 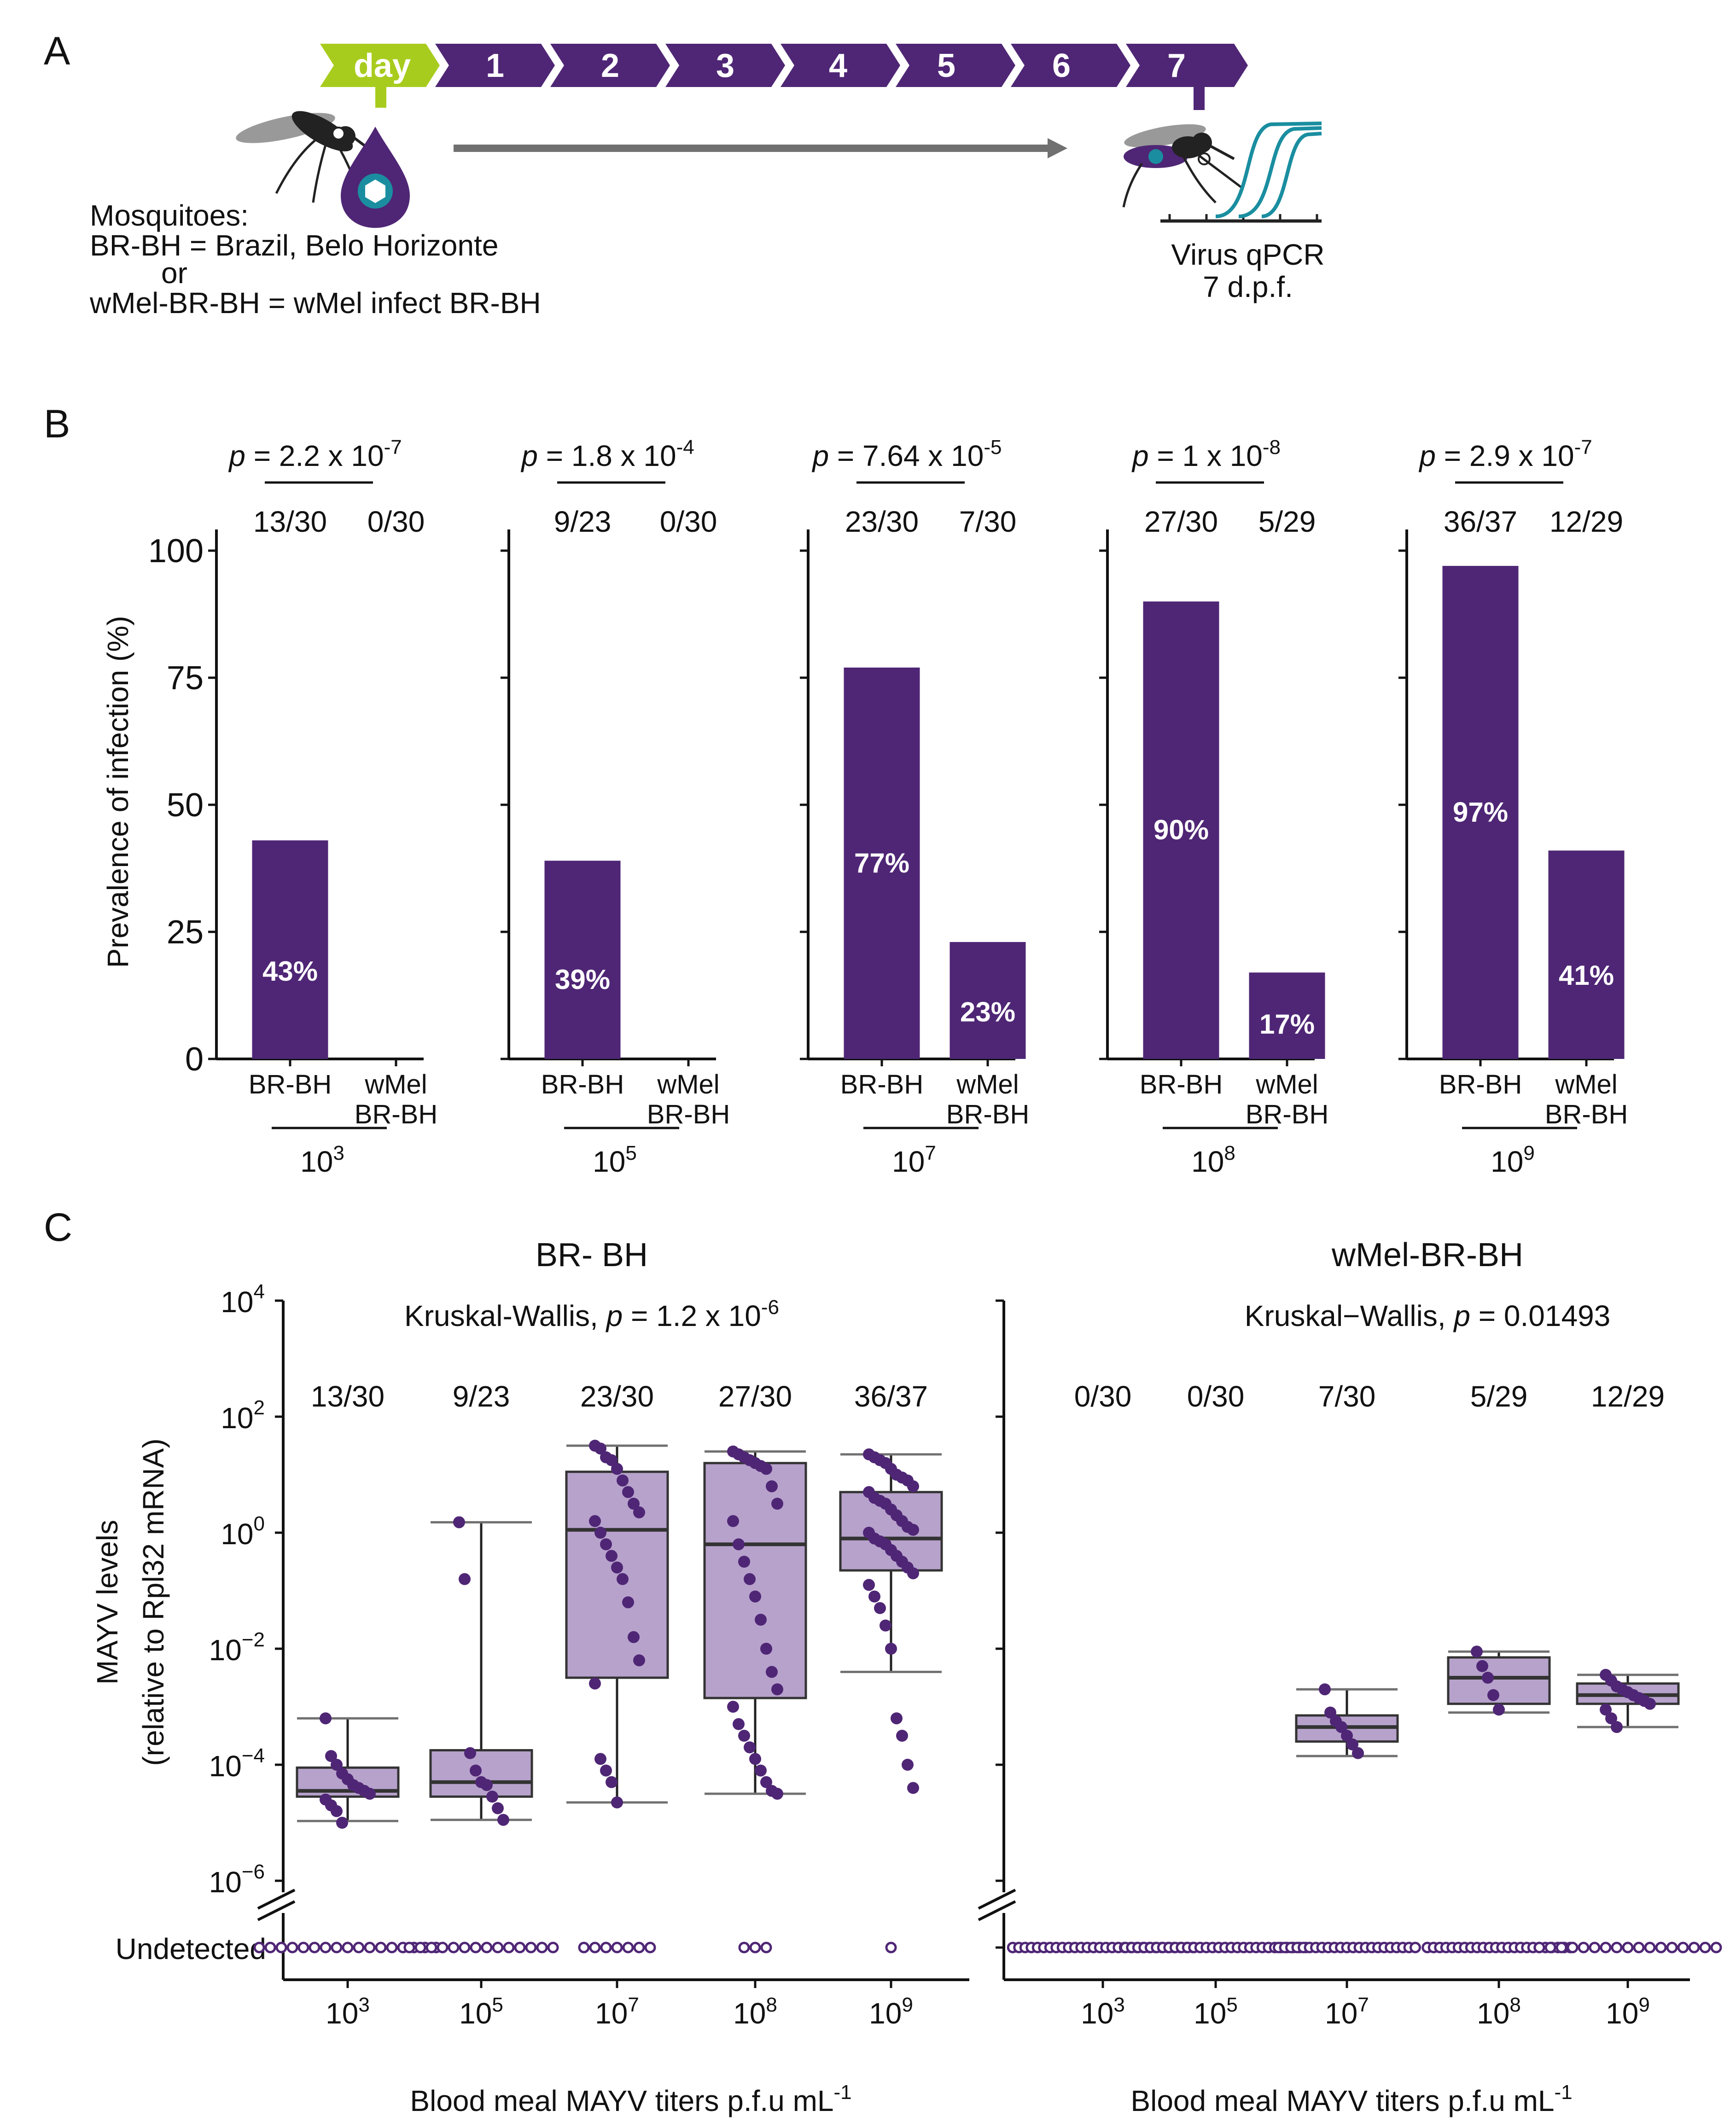 What do you see at coordinates (347, 1396) in the screenshot?
I see `box-count: 13/30` at bounding box center [347, 1396].